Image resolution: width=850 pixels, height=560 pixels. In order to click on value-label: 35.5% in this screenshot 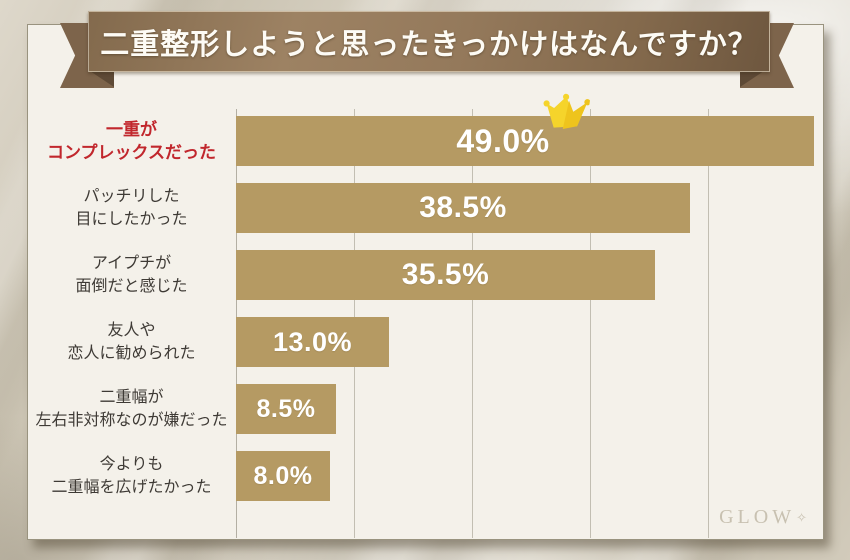, I will do `click(445, 274)`.